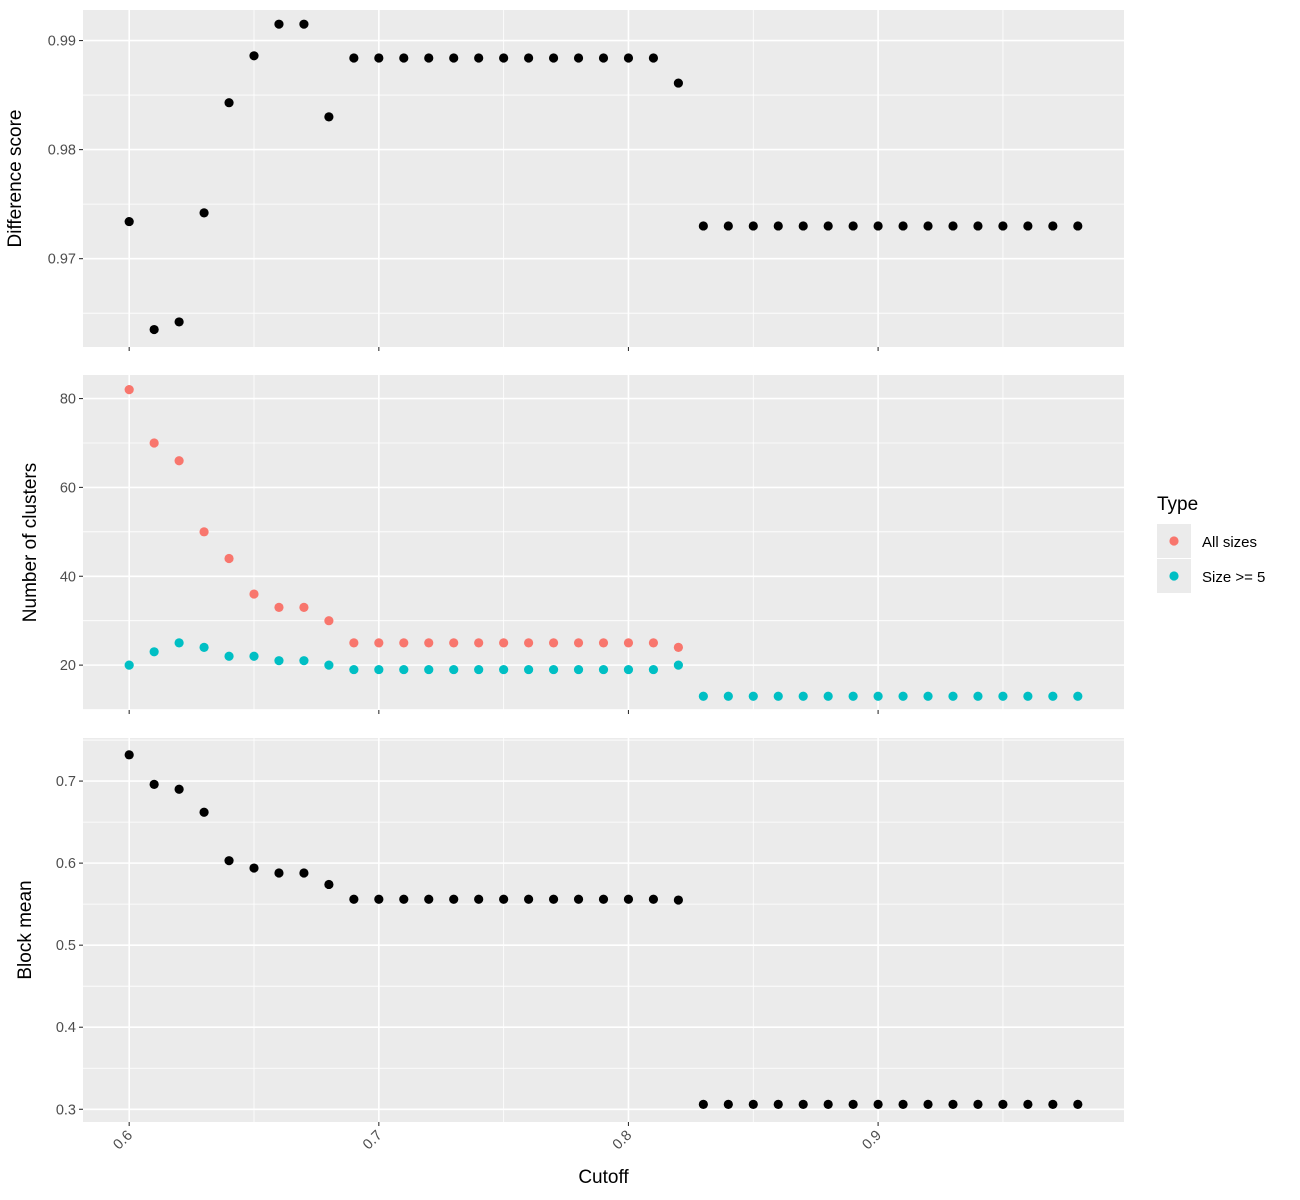 This screenshot has width=1300, height=1200. Describe the element at coordinates (1229, 542) in the screenshot. I see `legend-label: All sizes` at that location.